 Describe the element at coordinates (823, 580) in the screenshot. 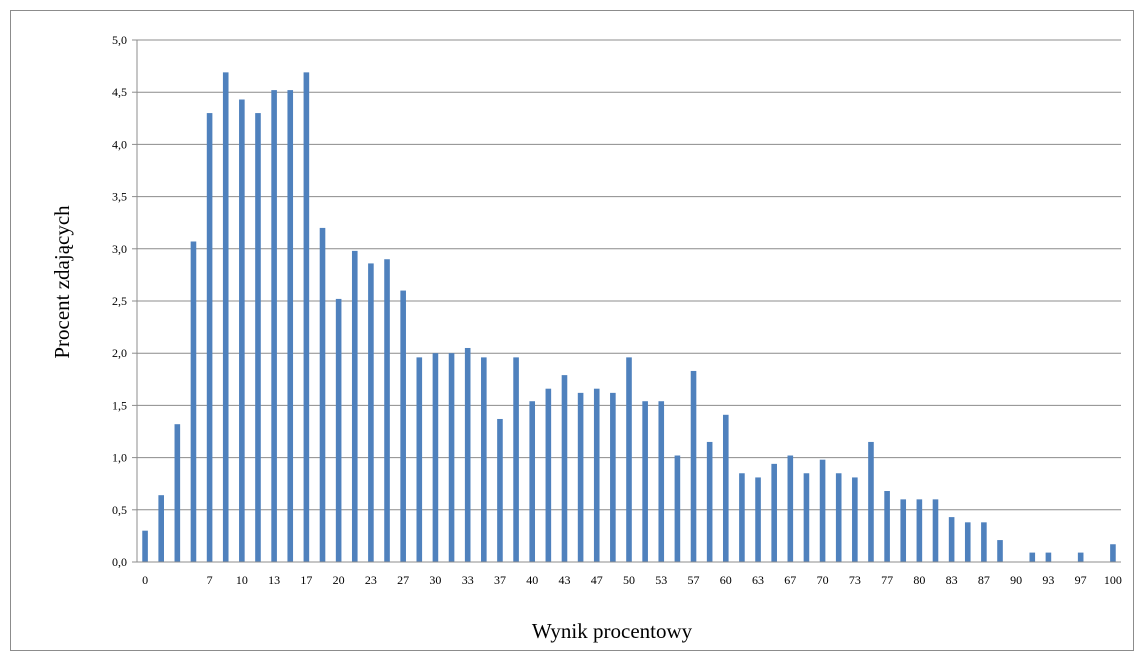

I see `x-tick-label: 70` at that location.